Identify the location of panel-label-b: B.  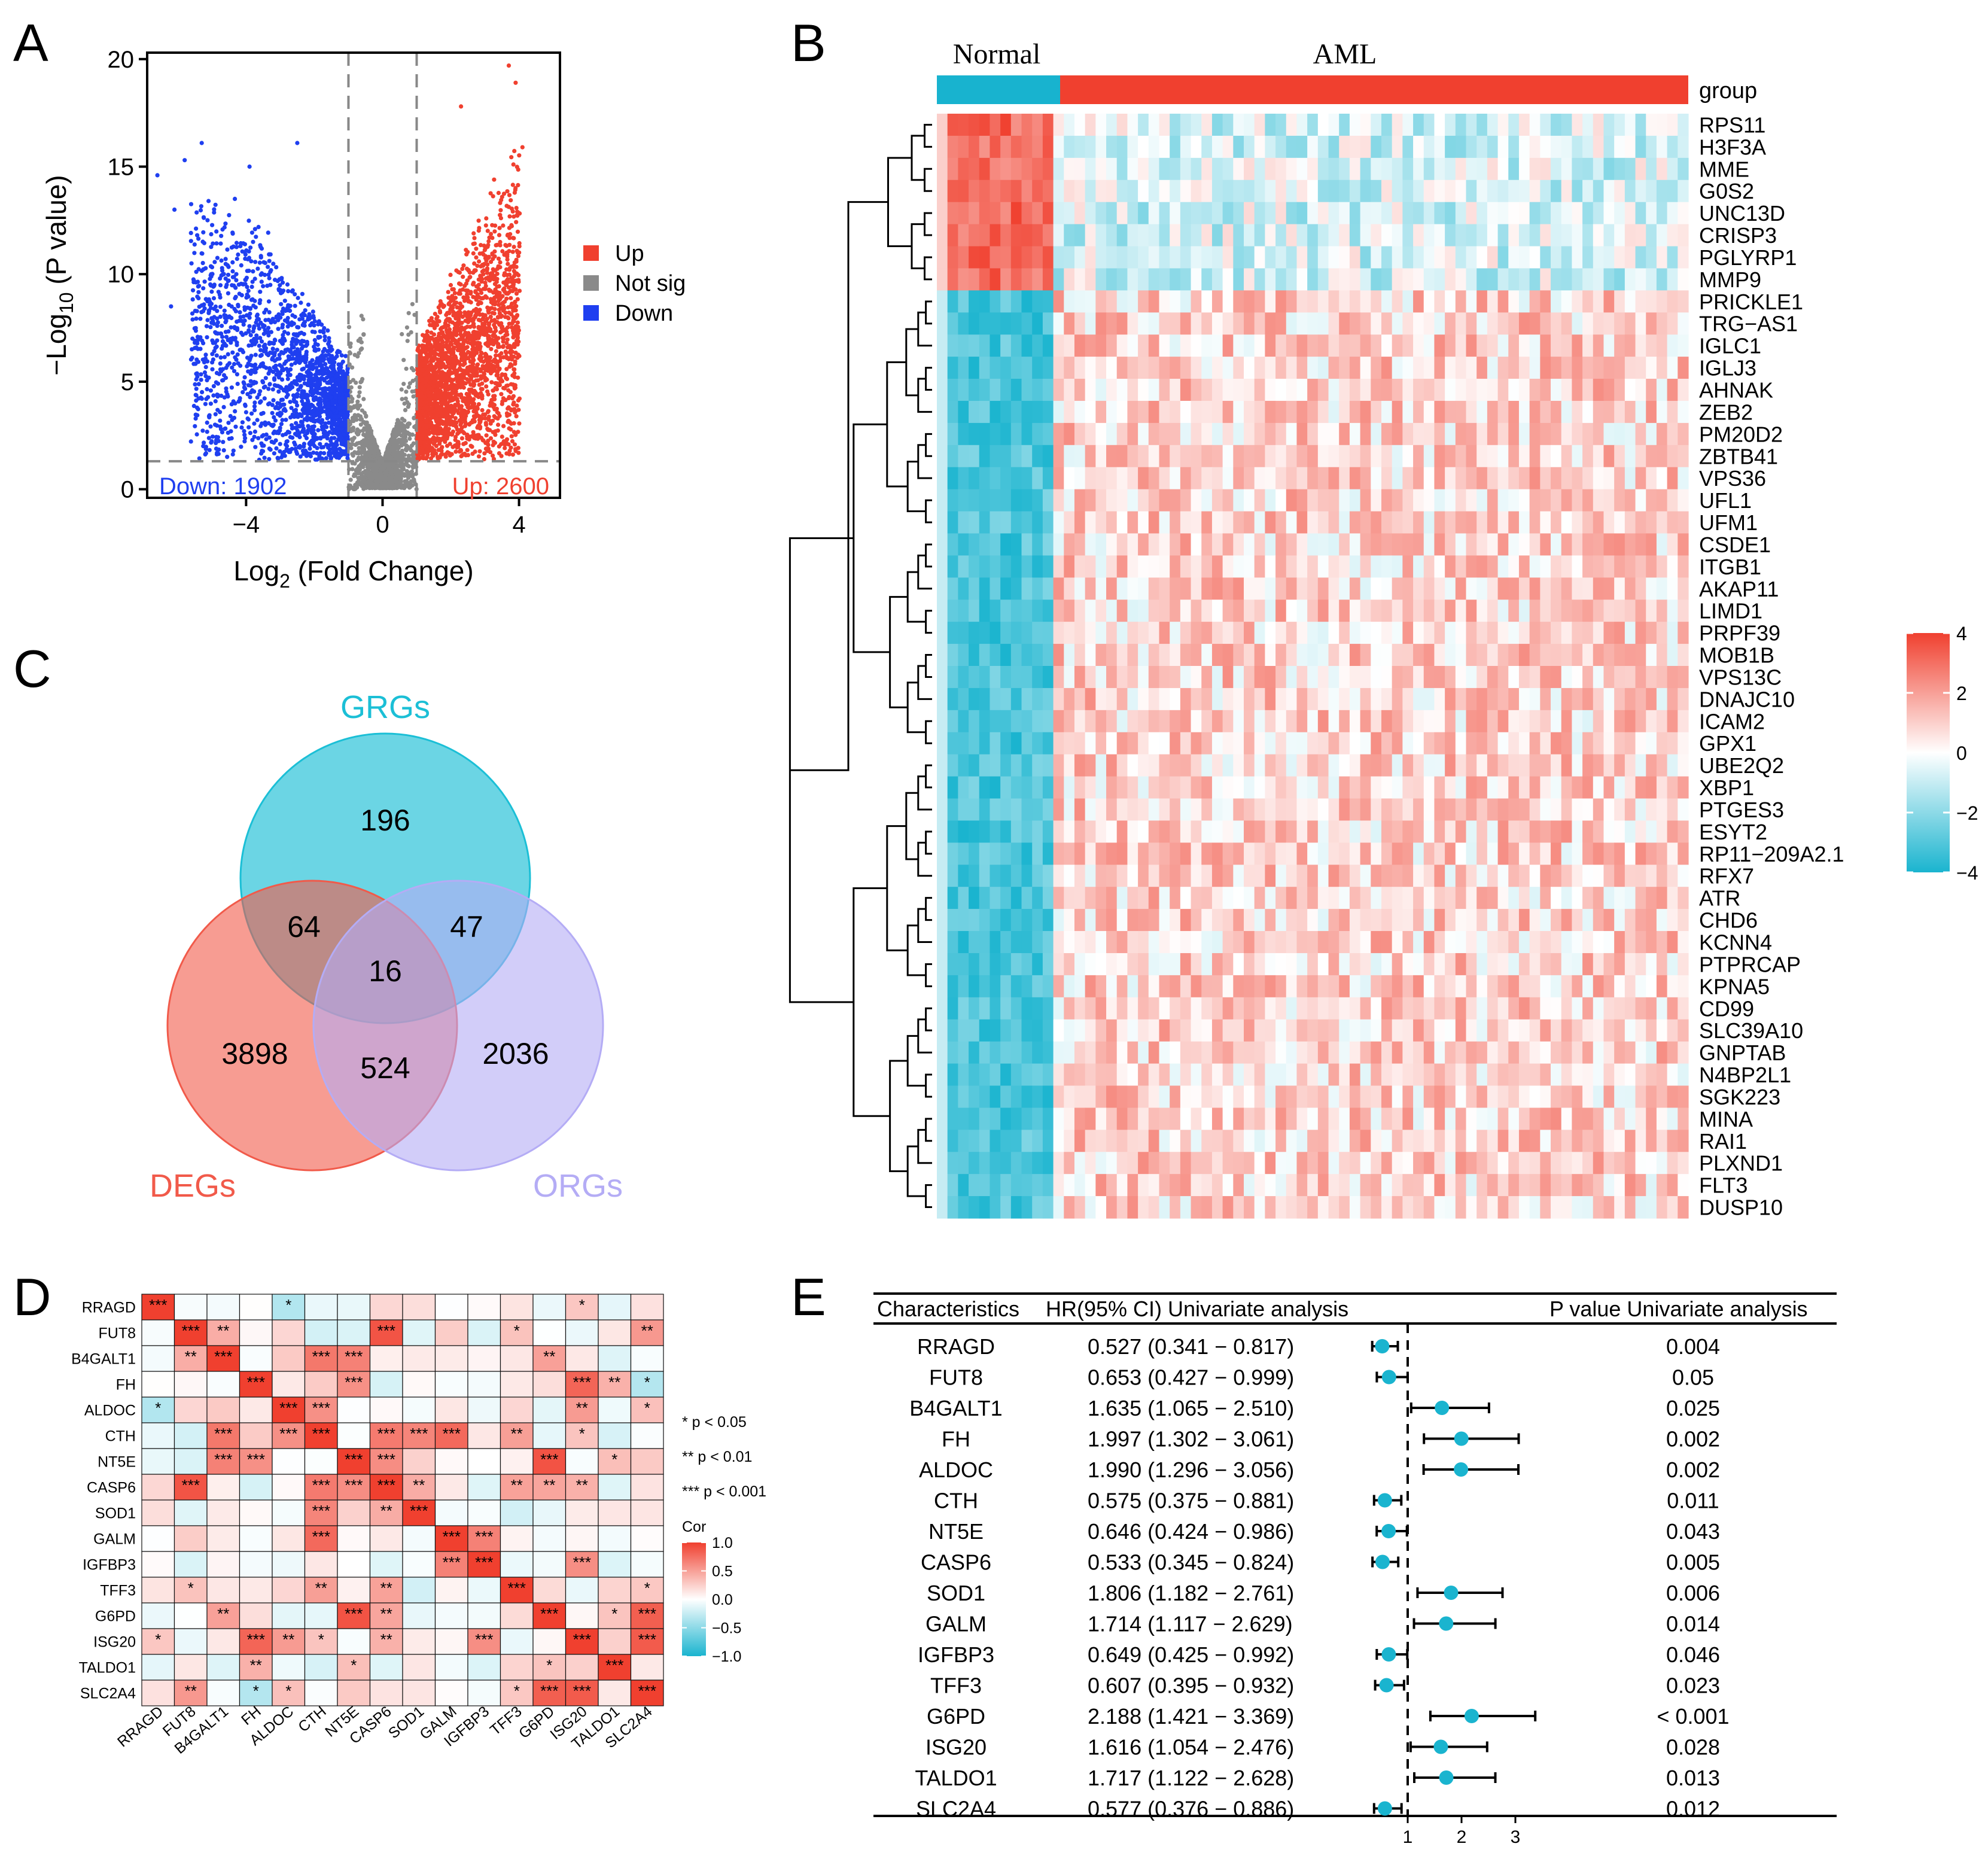
(808, 42).